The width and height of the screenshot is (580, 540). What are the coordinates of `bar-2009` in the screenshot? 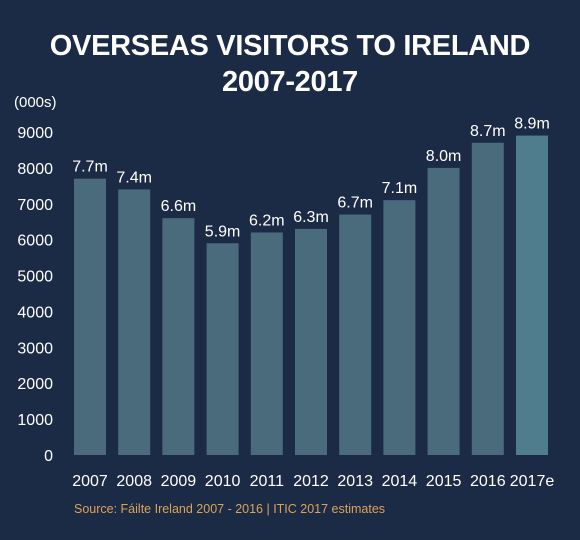 It's located at (178, 336).